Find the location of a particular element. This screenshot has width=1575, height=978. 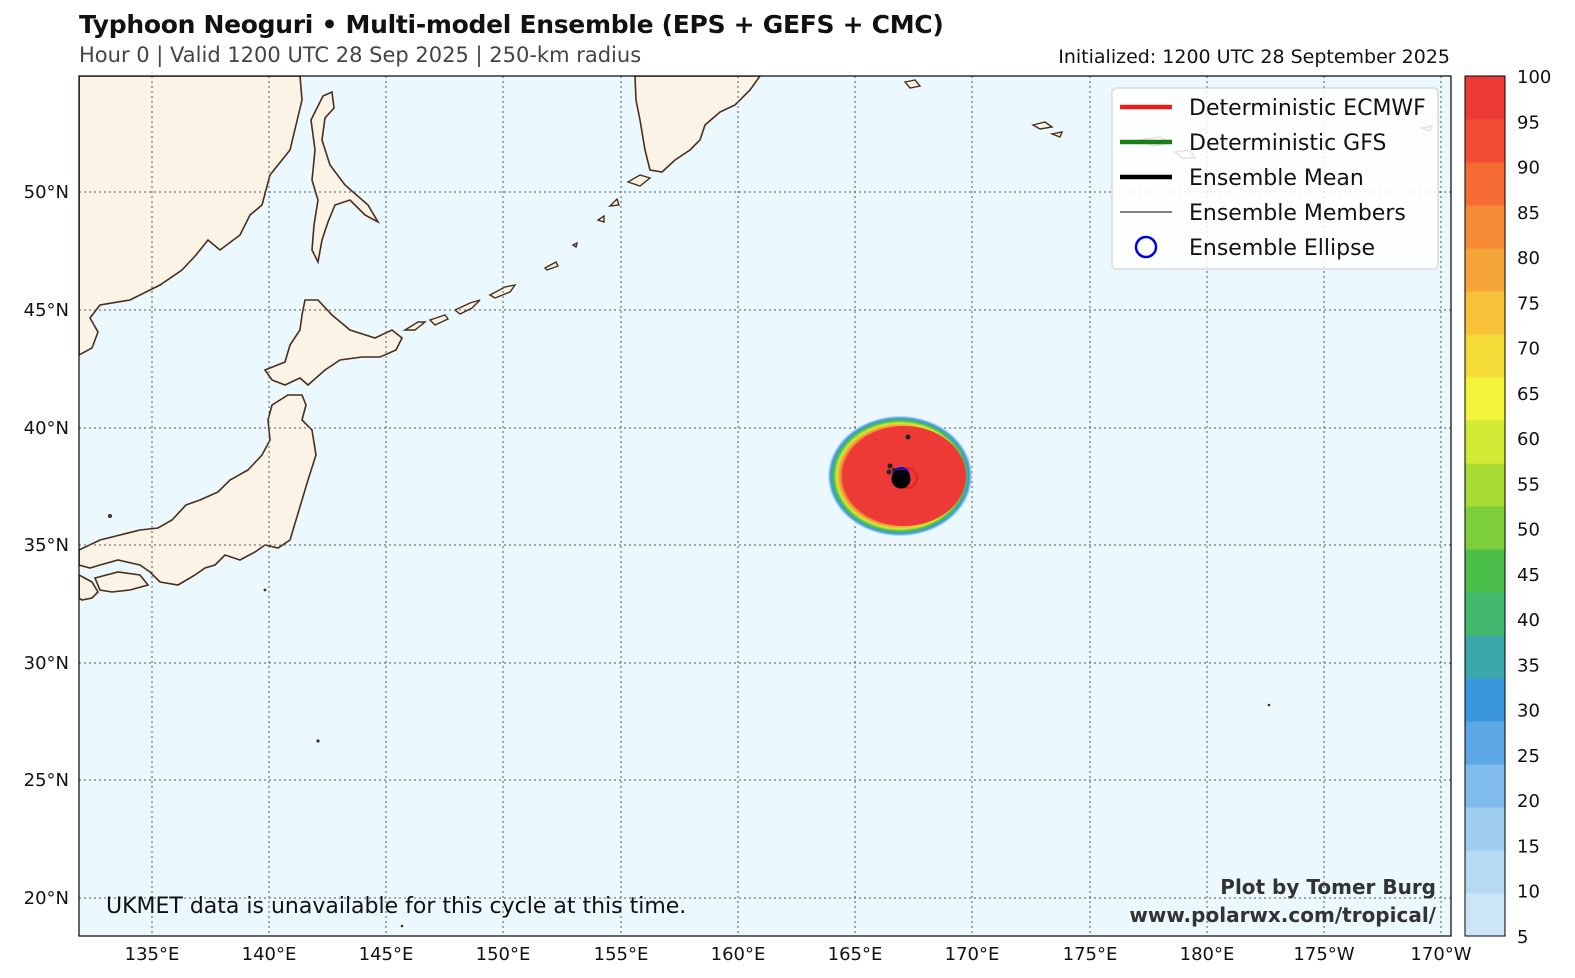

colorbar-tick-label: 40 is located at coordinates (1528, 620).